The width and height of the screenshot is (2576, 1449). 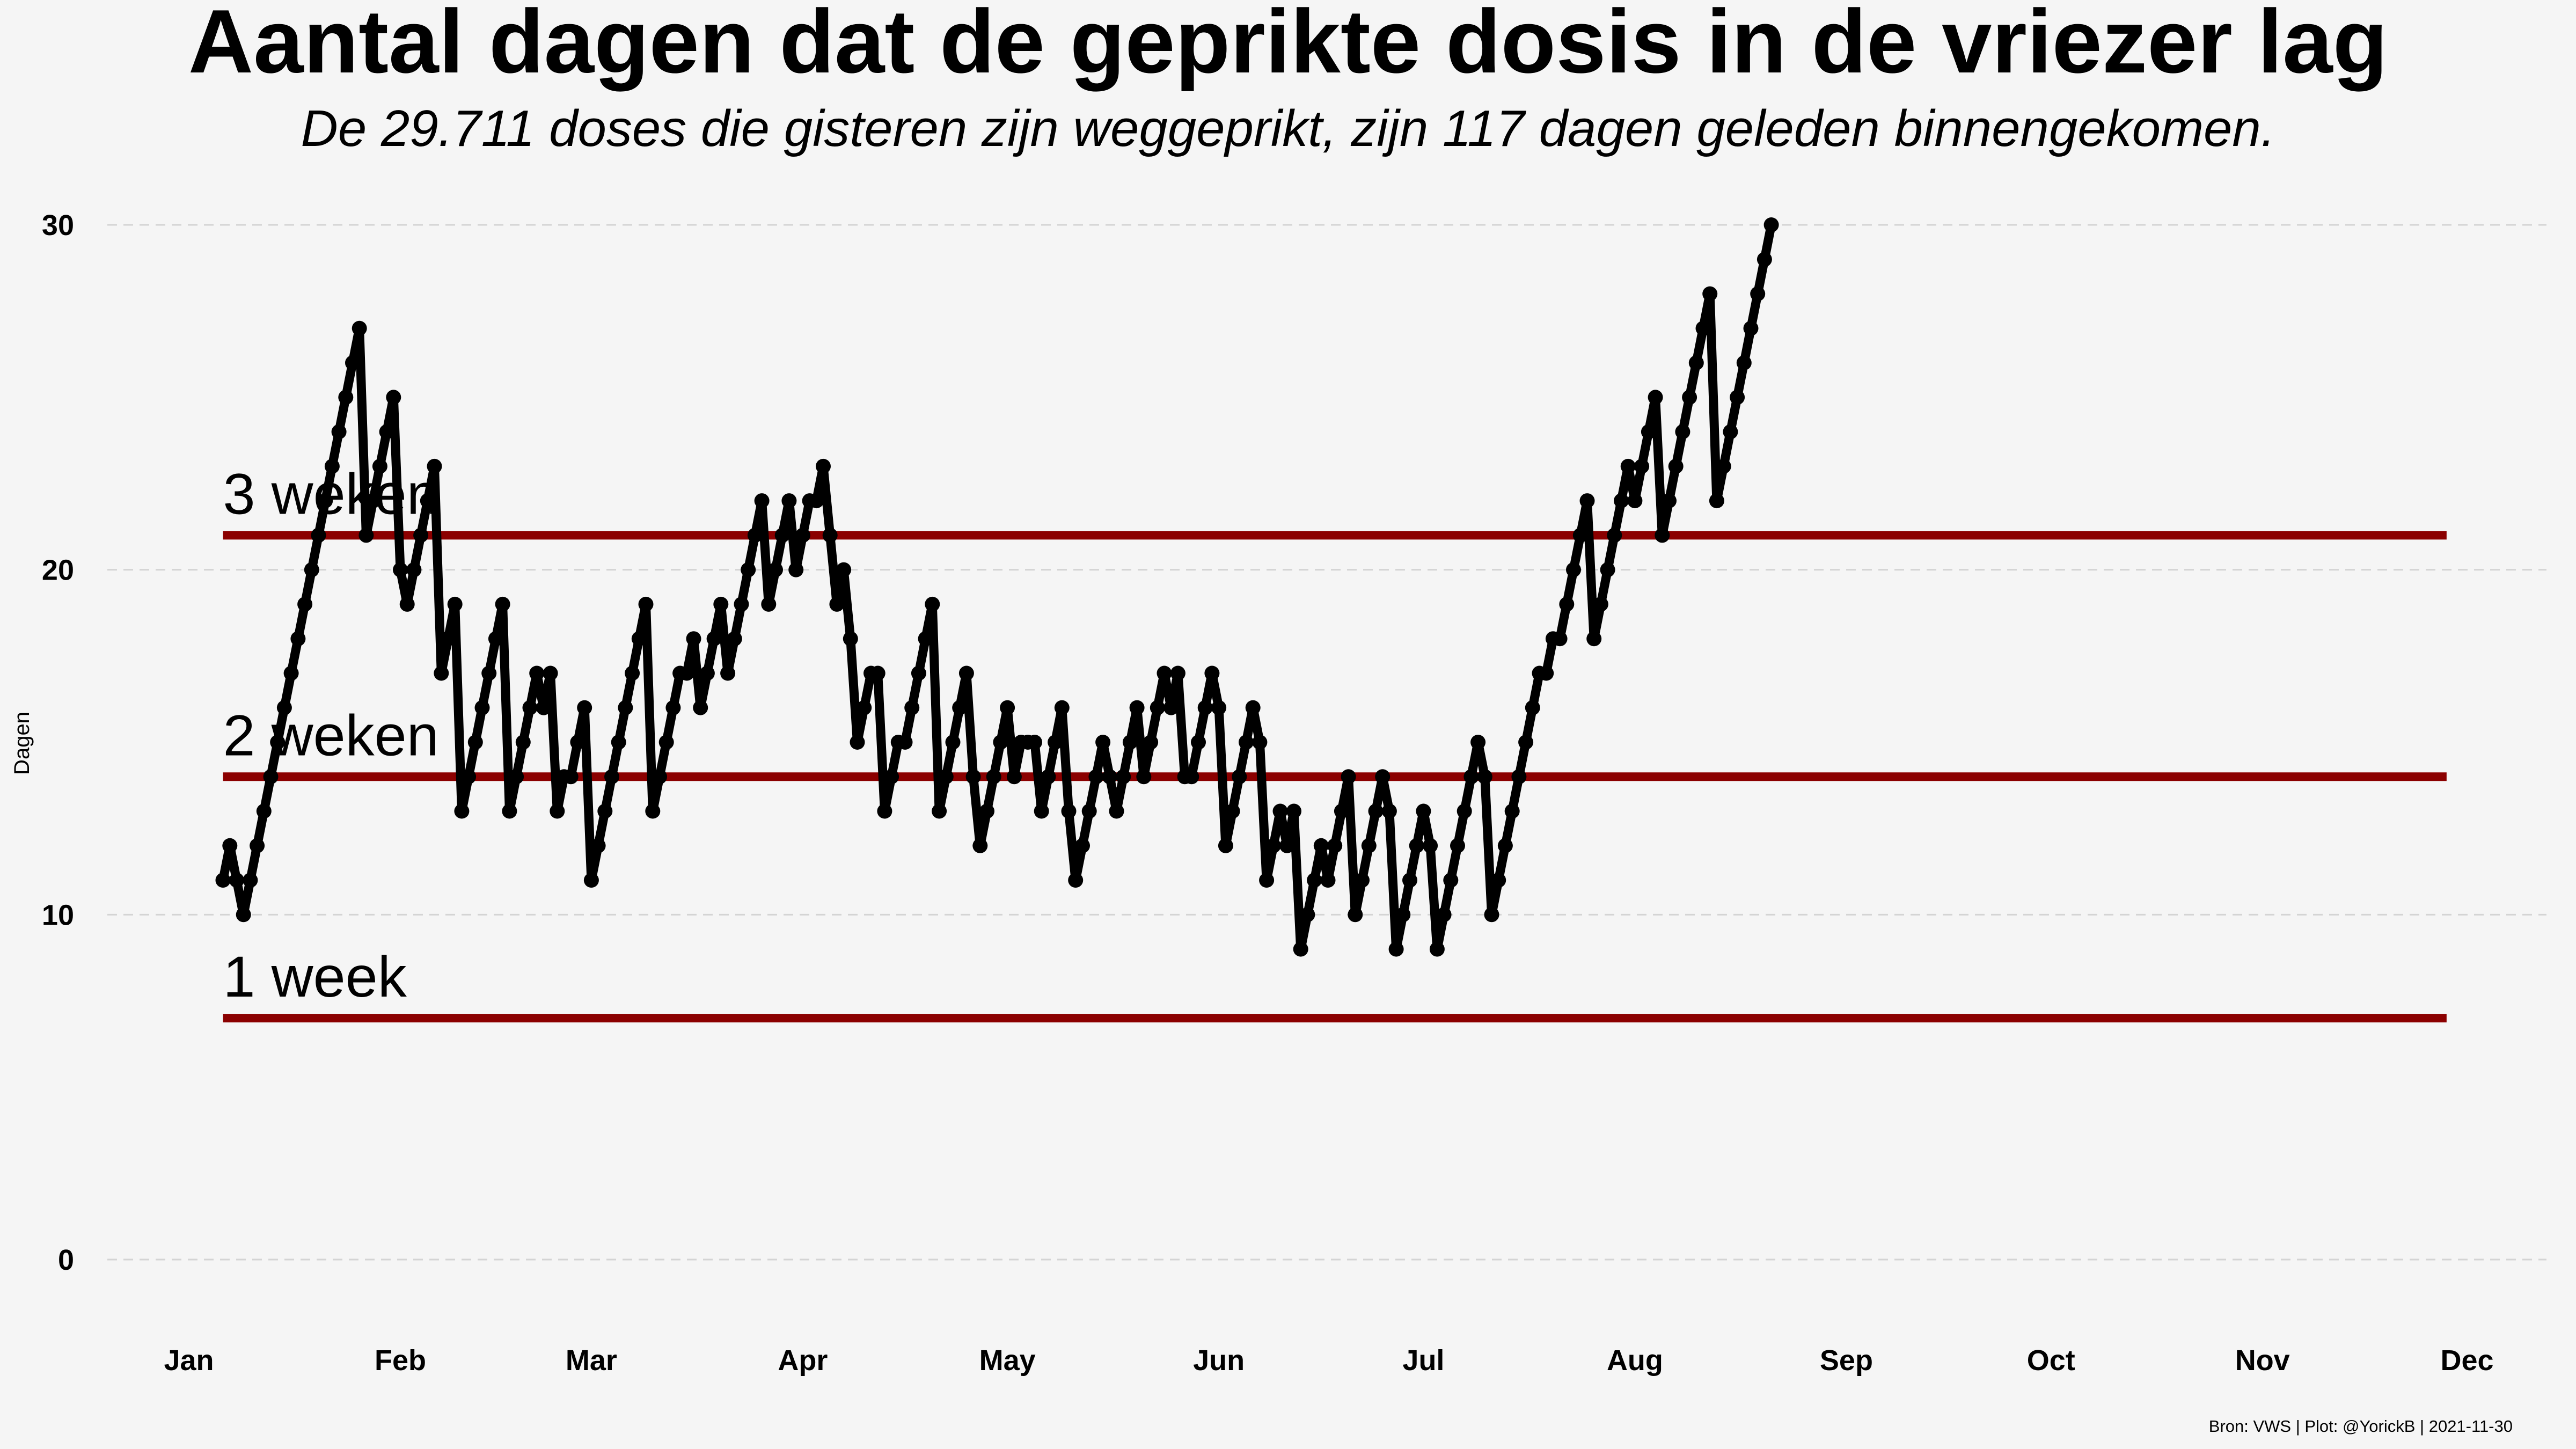 What do you see at coordinates (400, 1360) in the screenshot?
I see `x-tick-label-feb: Feb` at bounding box center [400, 1360].